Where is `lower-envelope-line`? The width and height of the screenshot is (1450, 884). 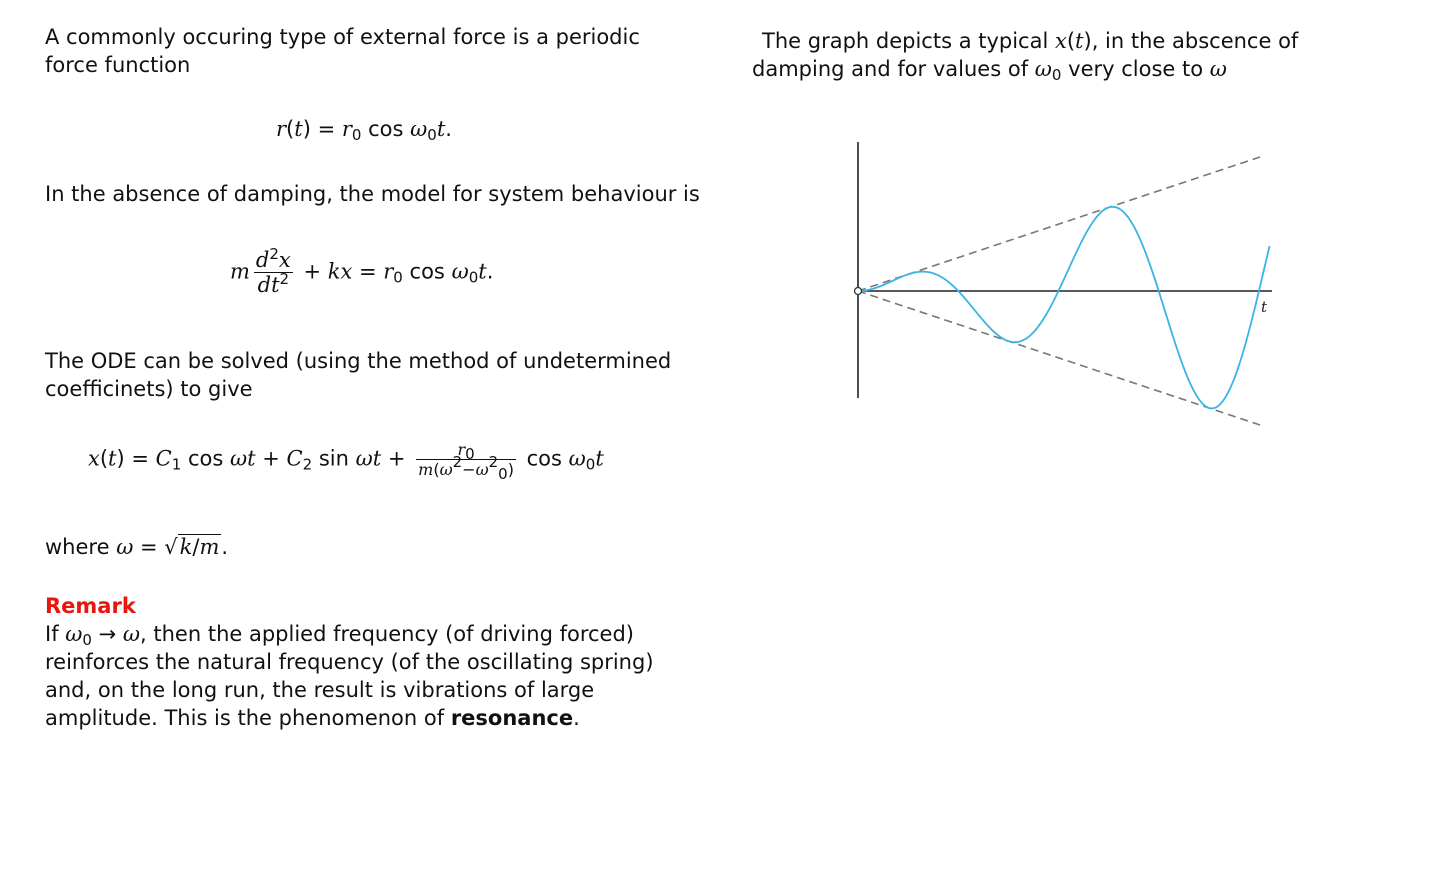
lower-envelope-line is located at coordinates (1059, 358).